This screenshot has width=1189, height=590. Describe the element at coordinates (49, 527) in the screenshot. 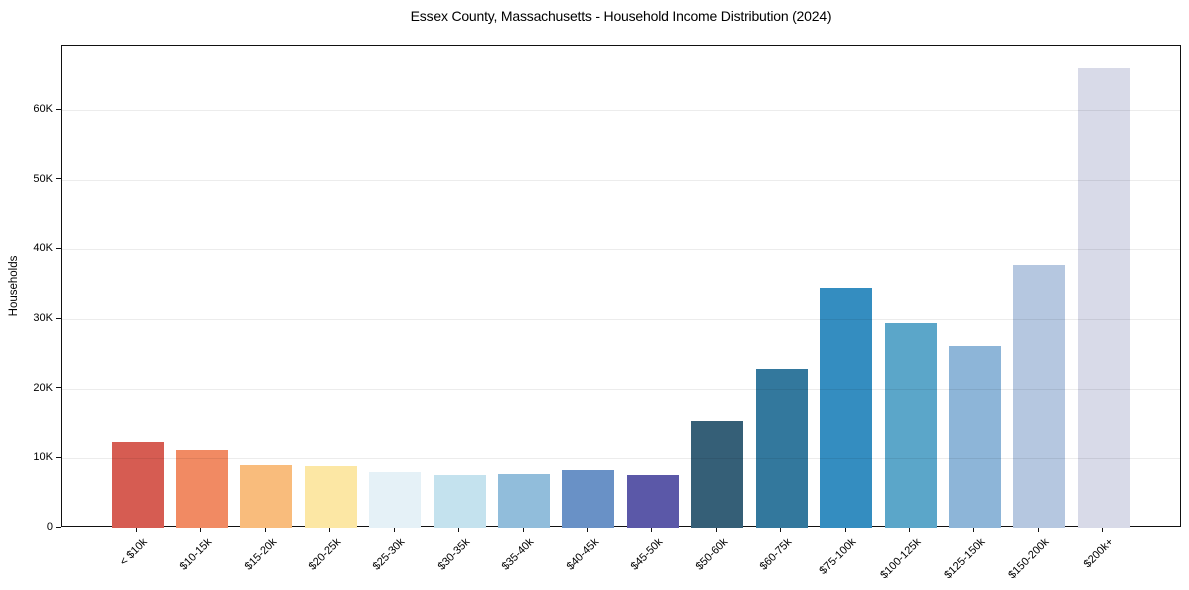

I see `y-tick-label: 0` at that location.